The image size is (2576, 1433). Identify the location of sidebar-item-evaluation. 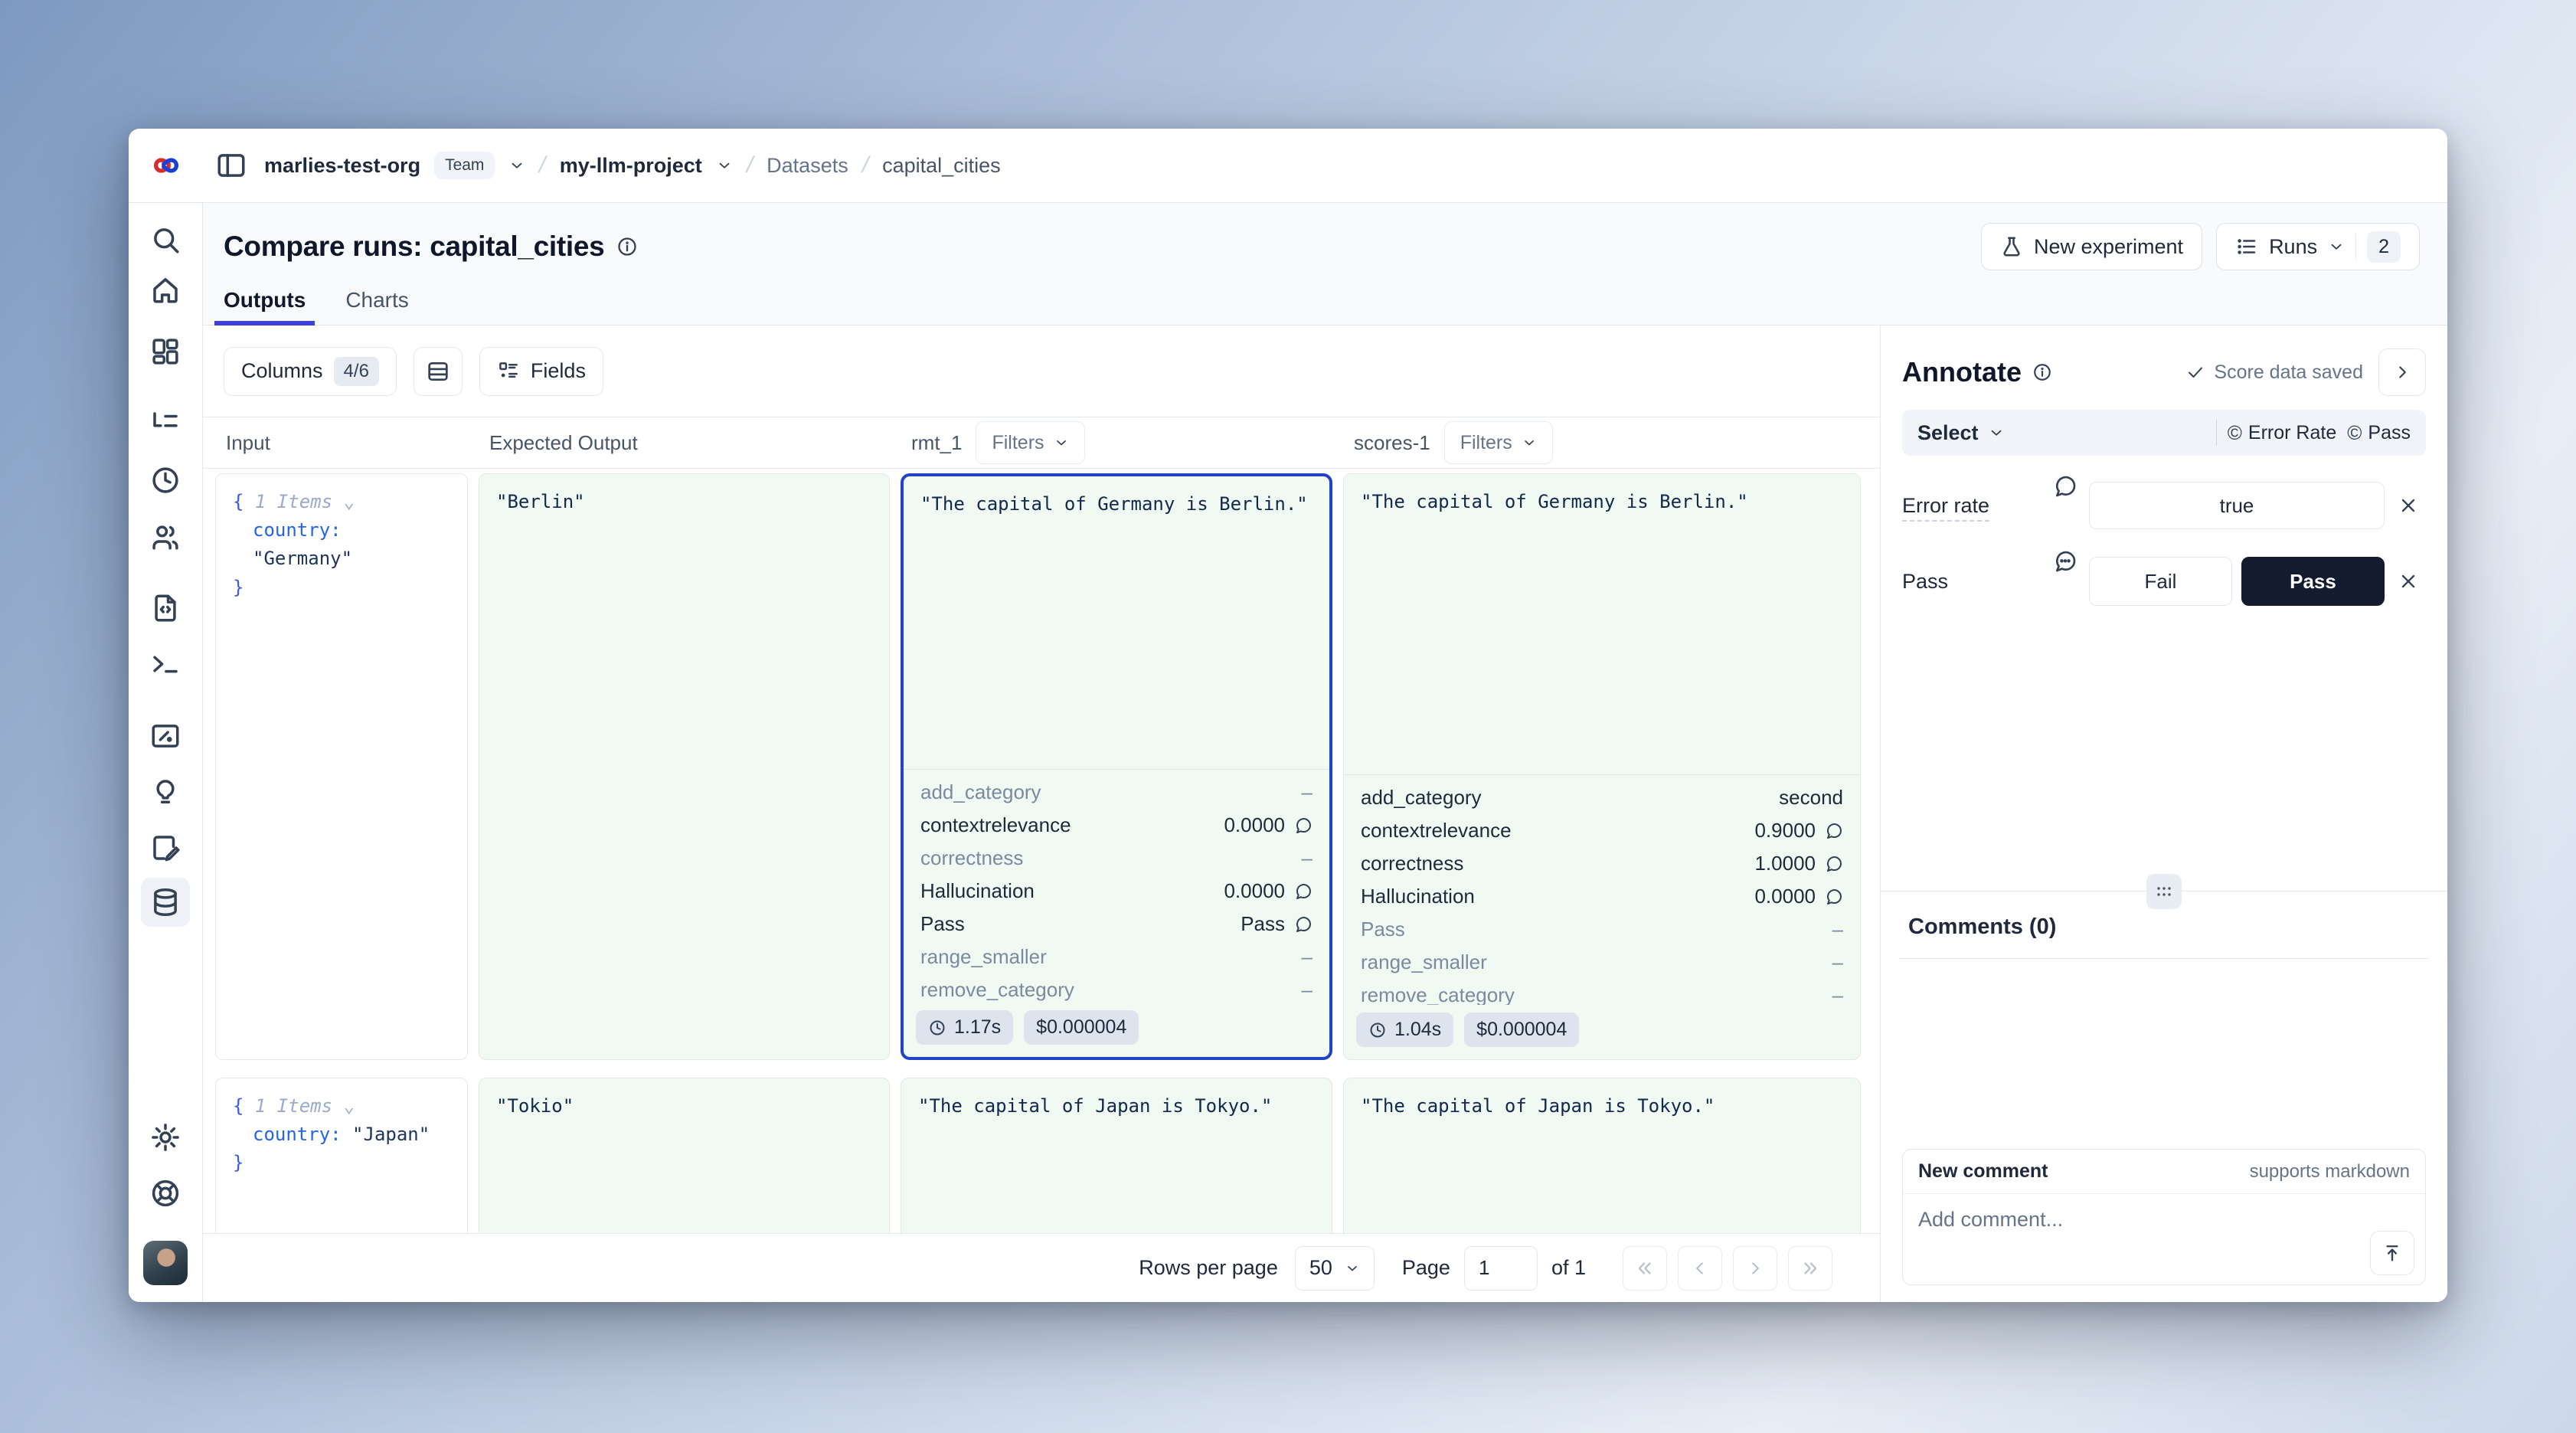
(165, 736).